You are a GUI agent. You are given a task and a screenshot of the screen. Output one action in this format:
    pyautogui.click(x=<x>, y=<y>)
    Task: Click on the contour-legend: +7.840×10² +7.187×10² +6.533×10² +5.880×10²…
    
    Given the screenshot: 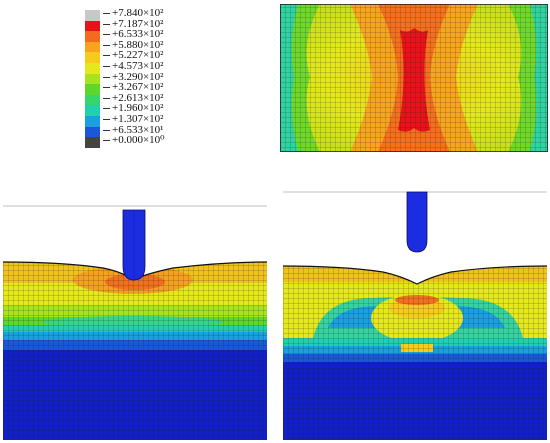 What is the action you would take?
    pyautogui.click(x=100, y=80)
    